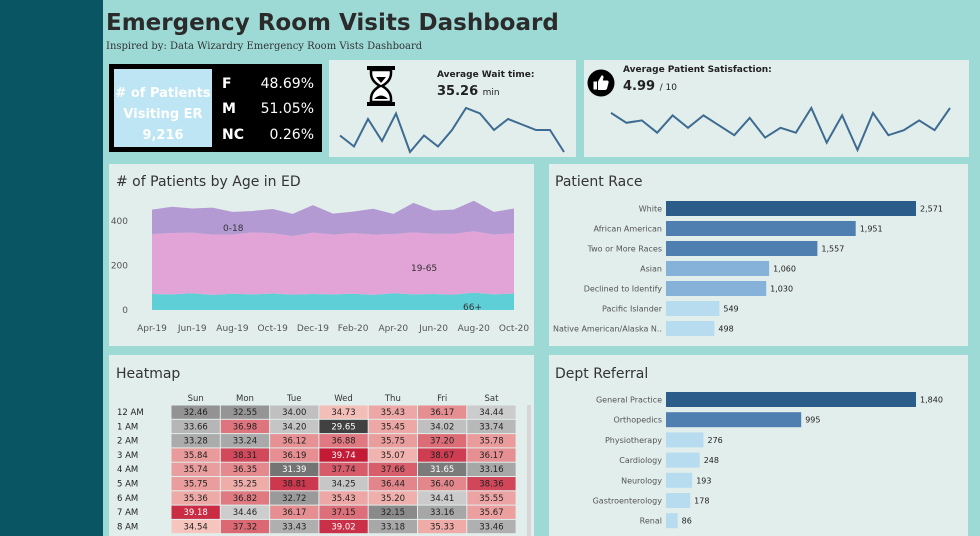 Image resolution: width=980 pixels, height=536 pixels. Describe the element at coordinates (287, 109) in the screenshot. I see `gender-value-m: 51.05%` at that location.